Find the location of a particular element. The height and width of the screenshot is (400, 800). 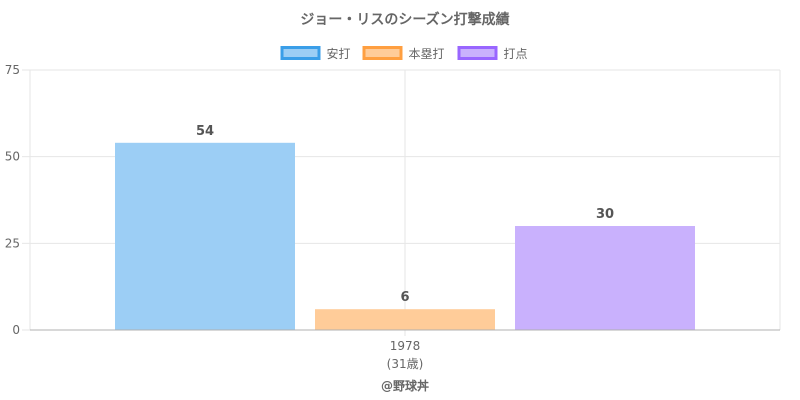

y-tick-label: 50 is located at coordinates (12, 157).